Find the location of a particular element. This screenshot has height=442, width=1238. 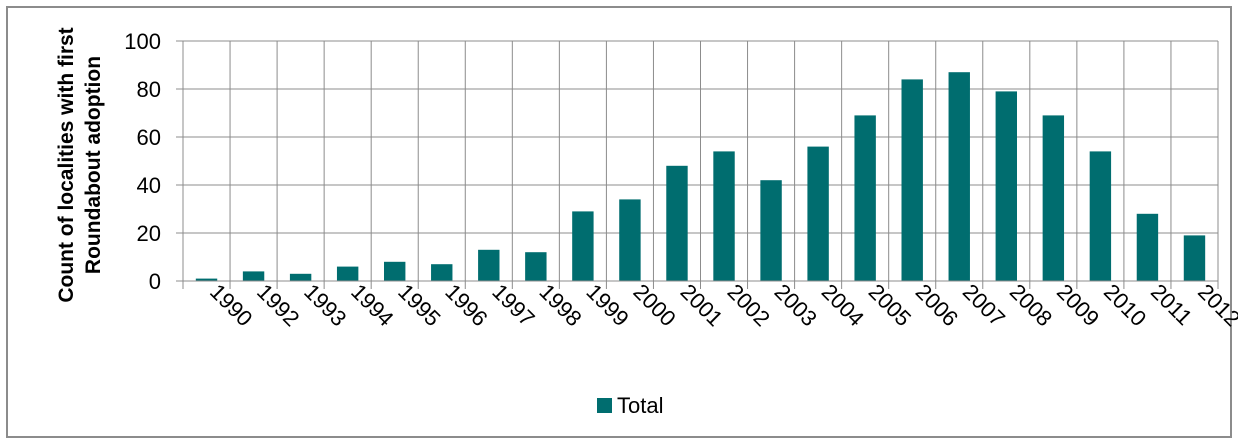

bar-2000 is located at coordinates (630, 240).